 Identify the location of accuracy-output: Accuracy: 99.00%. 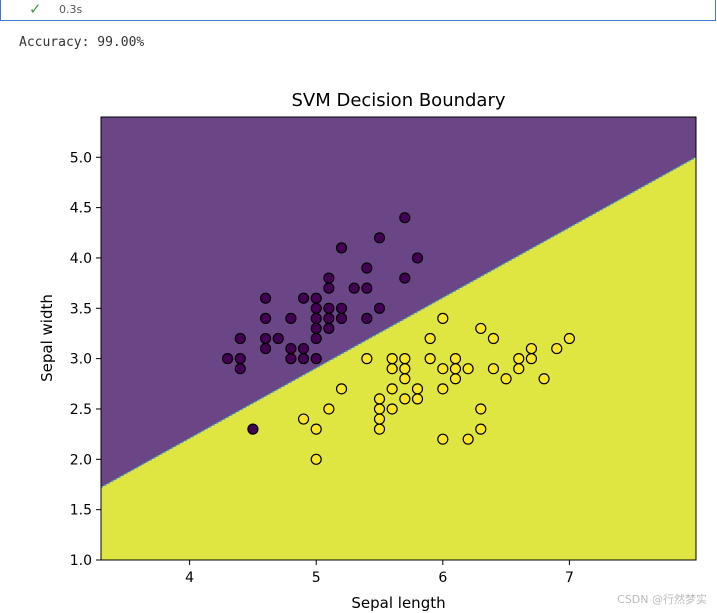
(82, 42).